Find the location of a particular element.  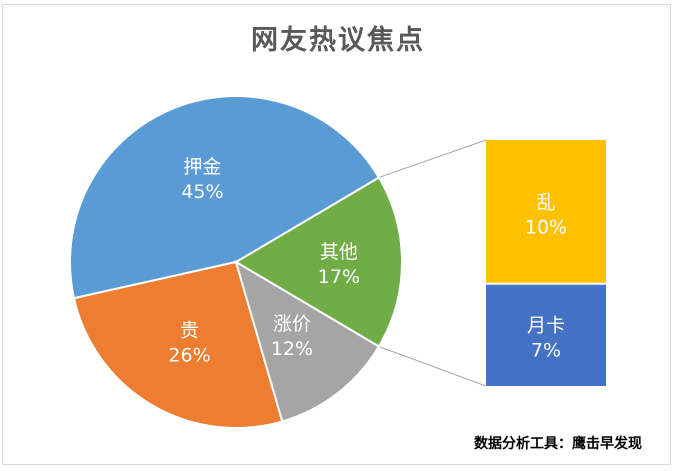

chart-title: 网友热议焦点 is located at coordinates (338, 40).